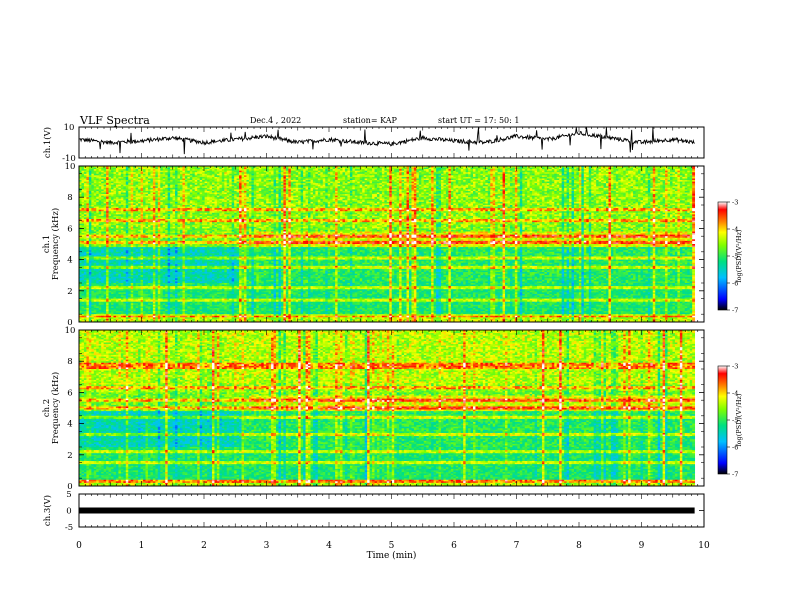  Describe the element at coordinates (454, 546) in the screenshot. I see `x-tick-label: 6` at that location.